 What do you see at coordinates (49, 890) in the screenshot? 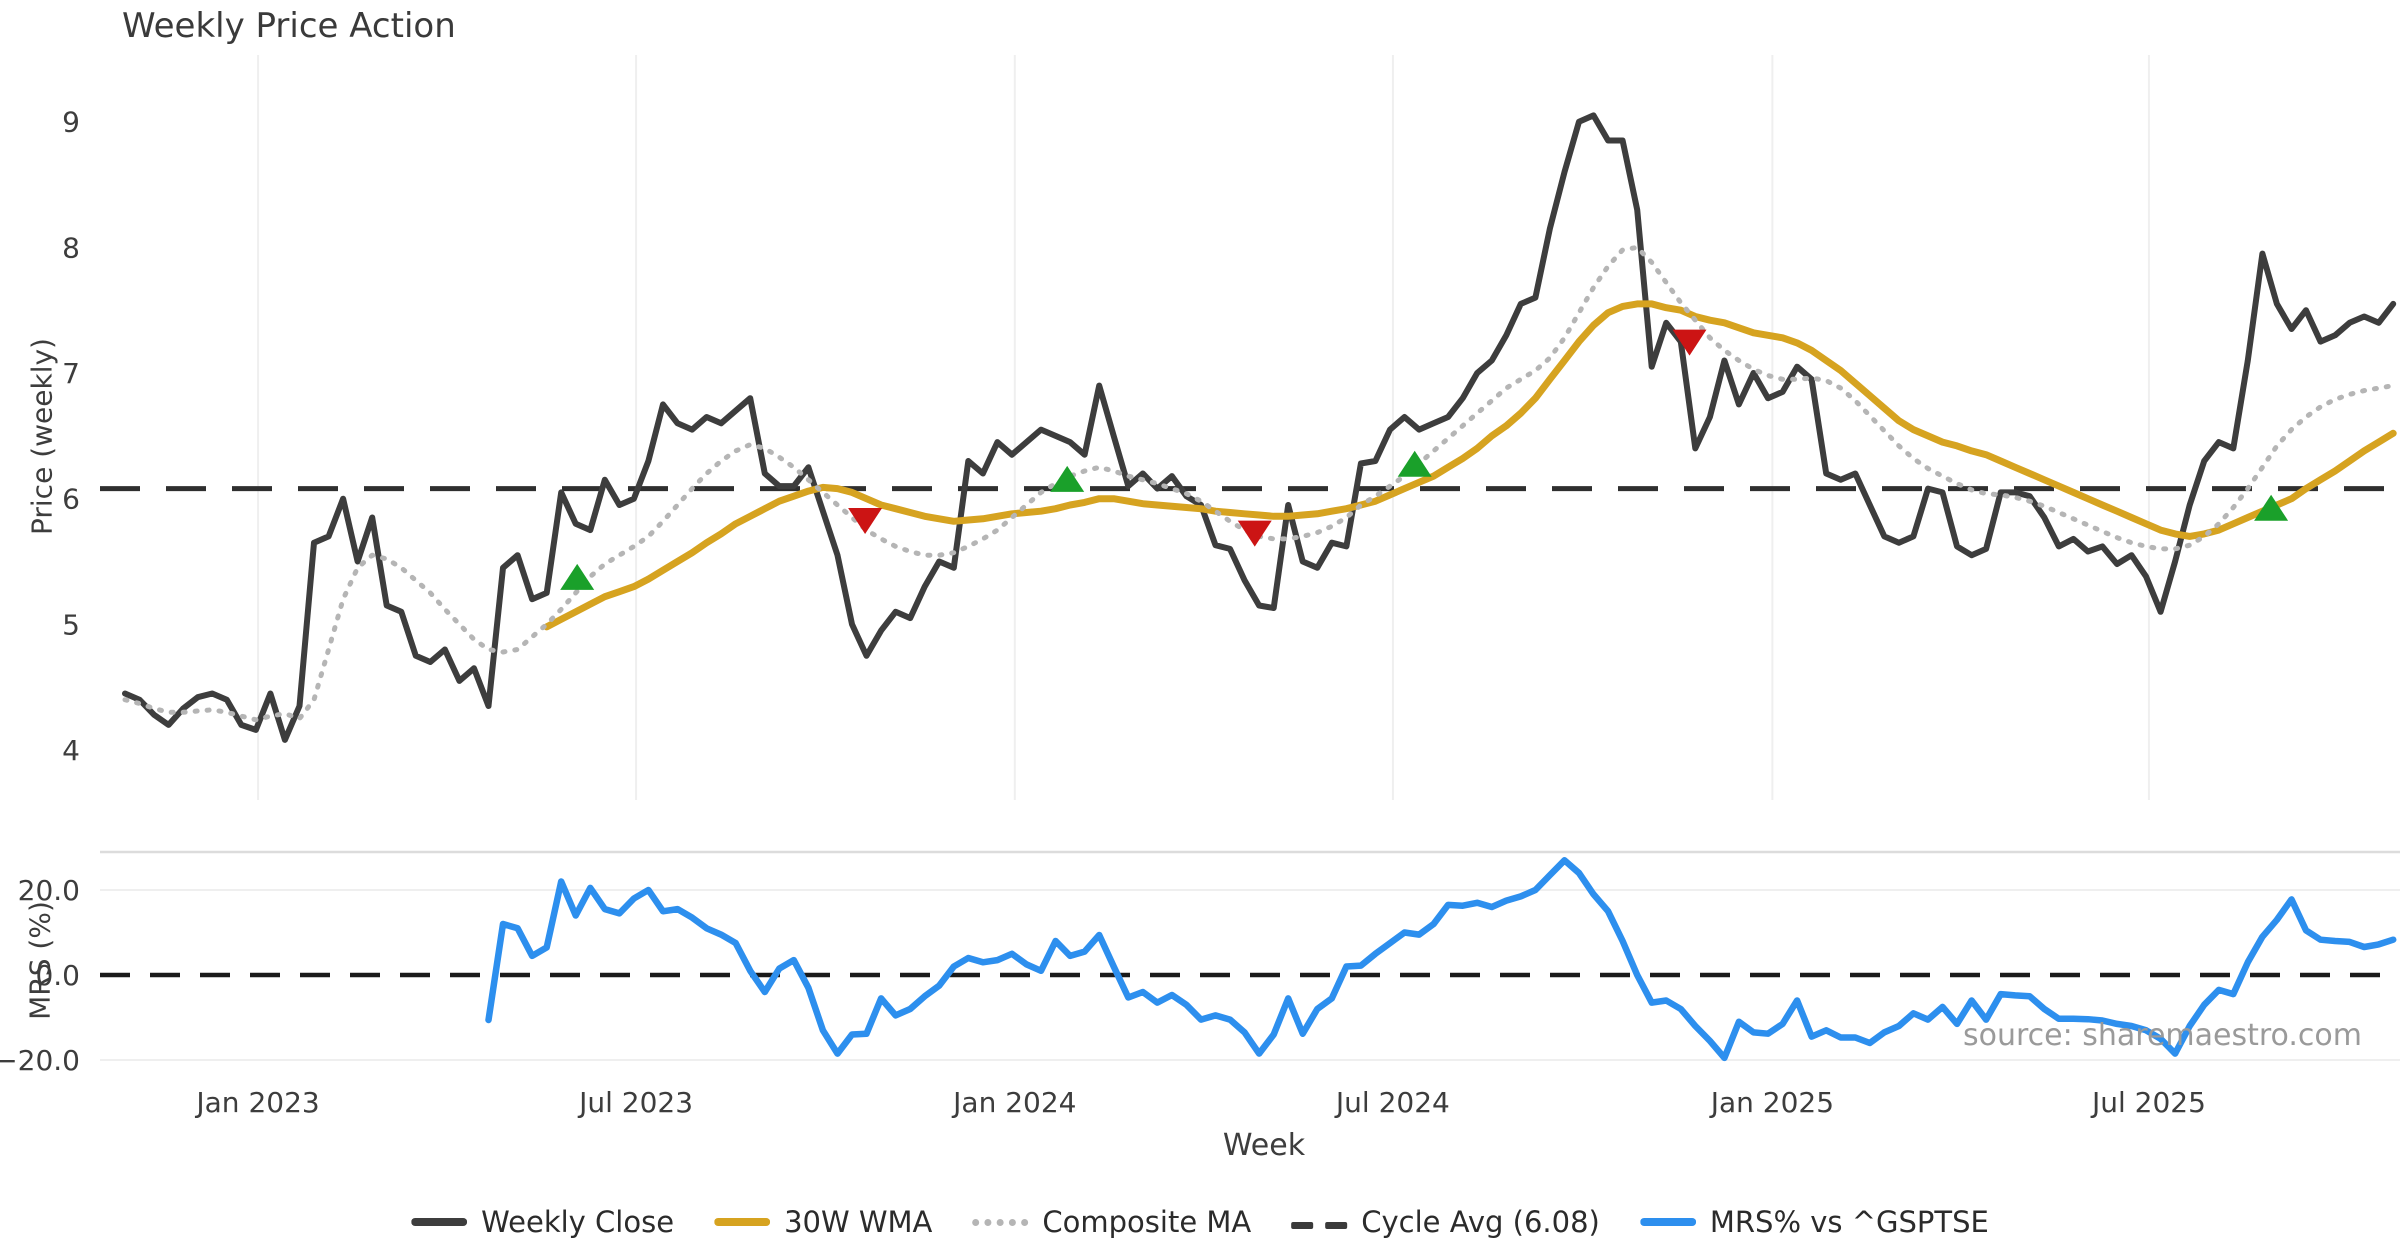
I see `mrs-ytick-label: 20.0` at bounding box center [49, 890].